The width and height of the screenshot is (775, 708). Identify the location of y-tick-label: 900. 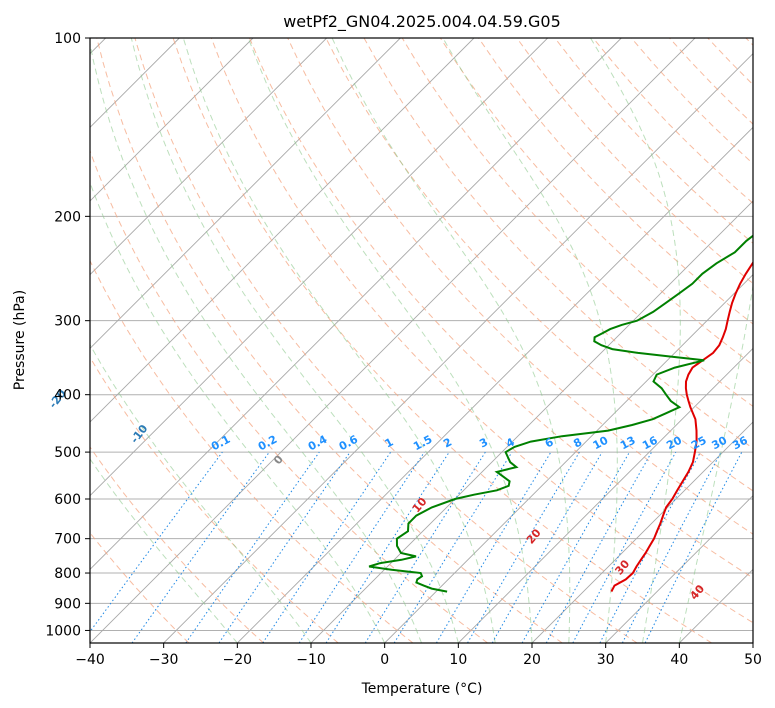
(67, 604).